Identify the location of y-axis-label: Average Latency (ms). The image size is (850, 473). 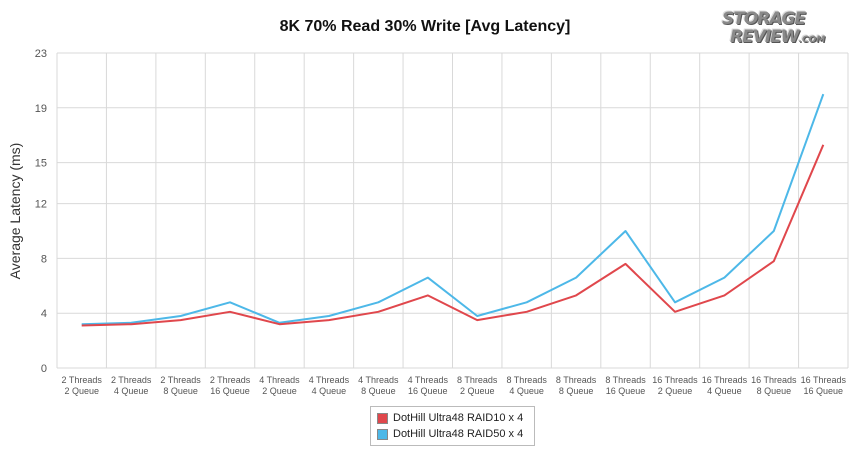
(15, 211).